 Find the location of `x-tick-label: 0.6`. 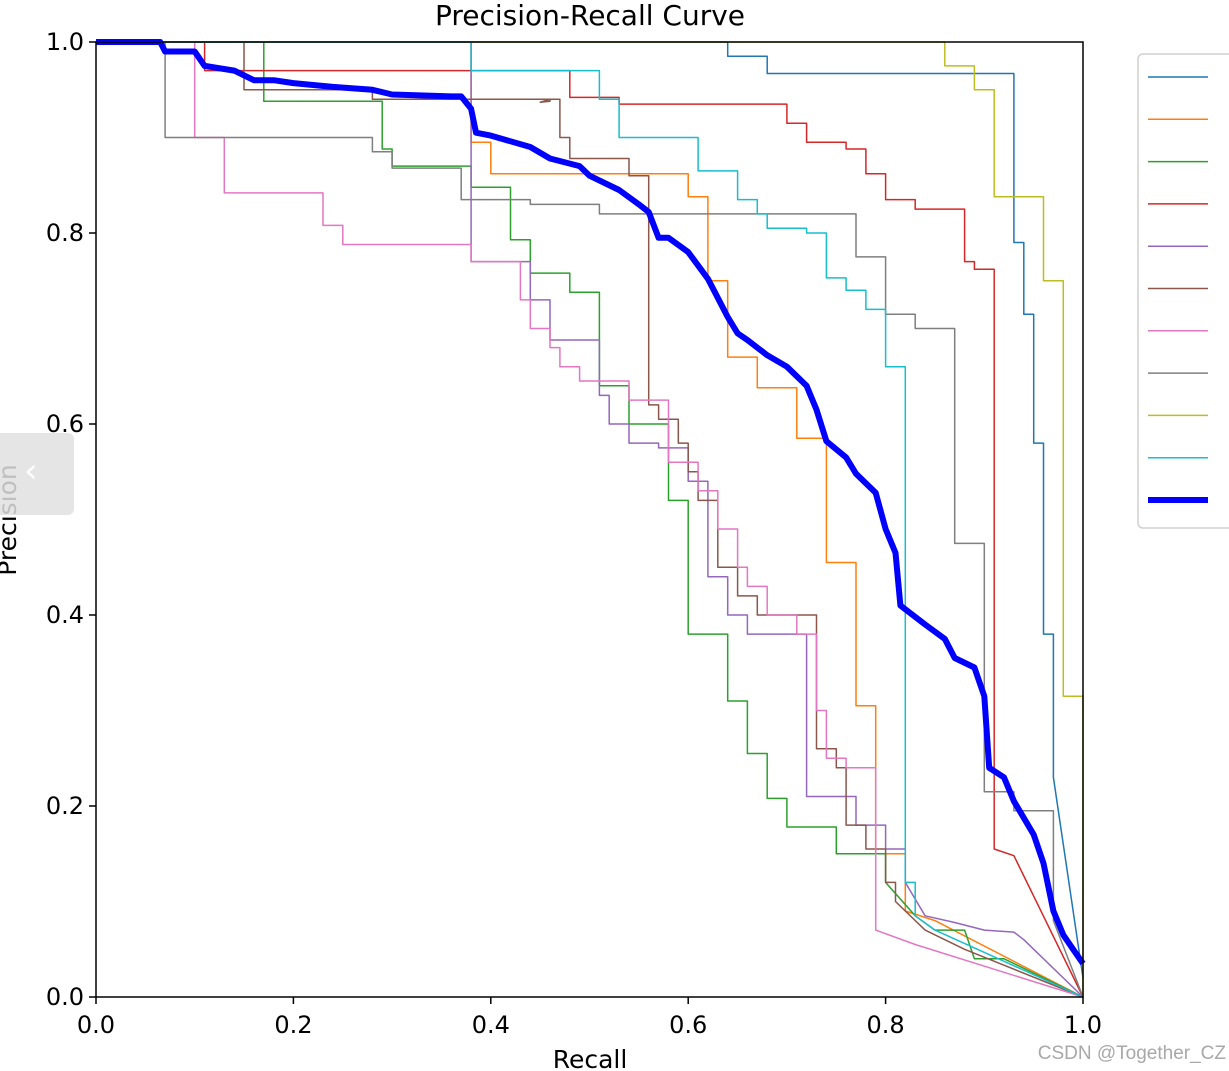

x-tick-label: 0.6 is located at coordinates (688, 1025).